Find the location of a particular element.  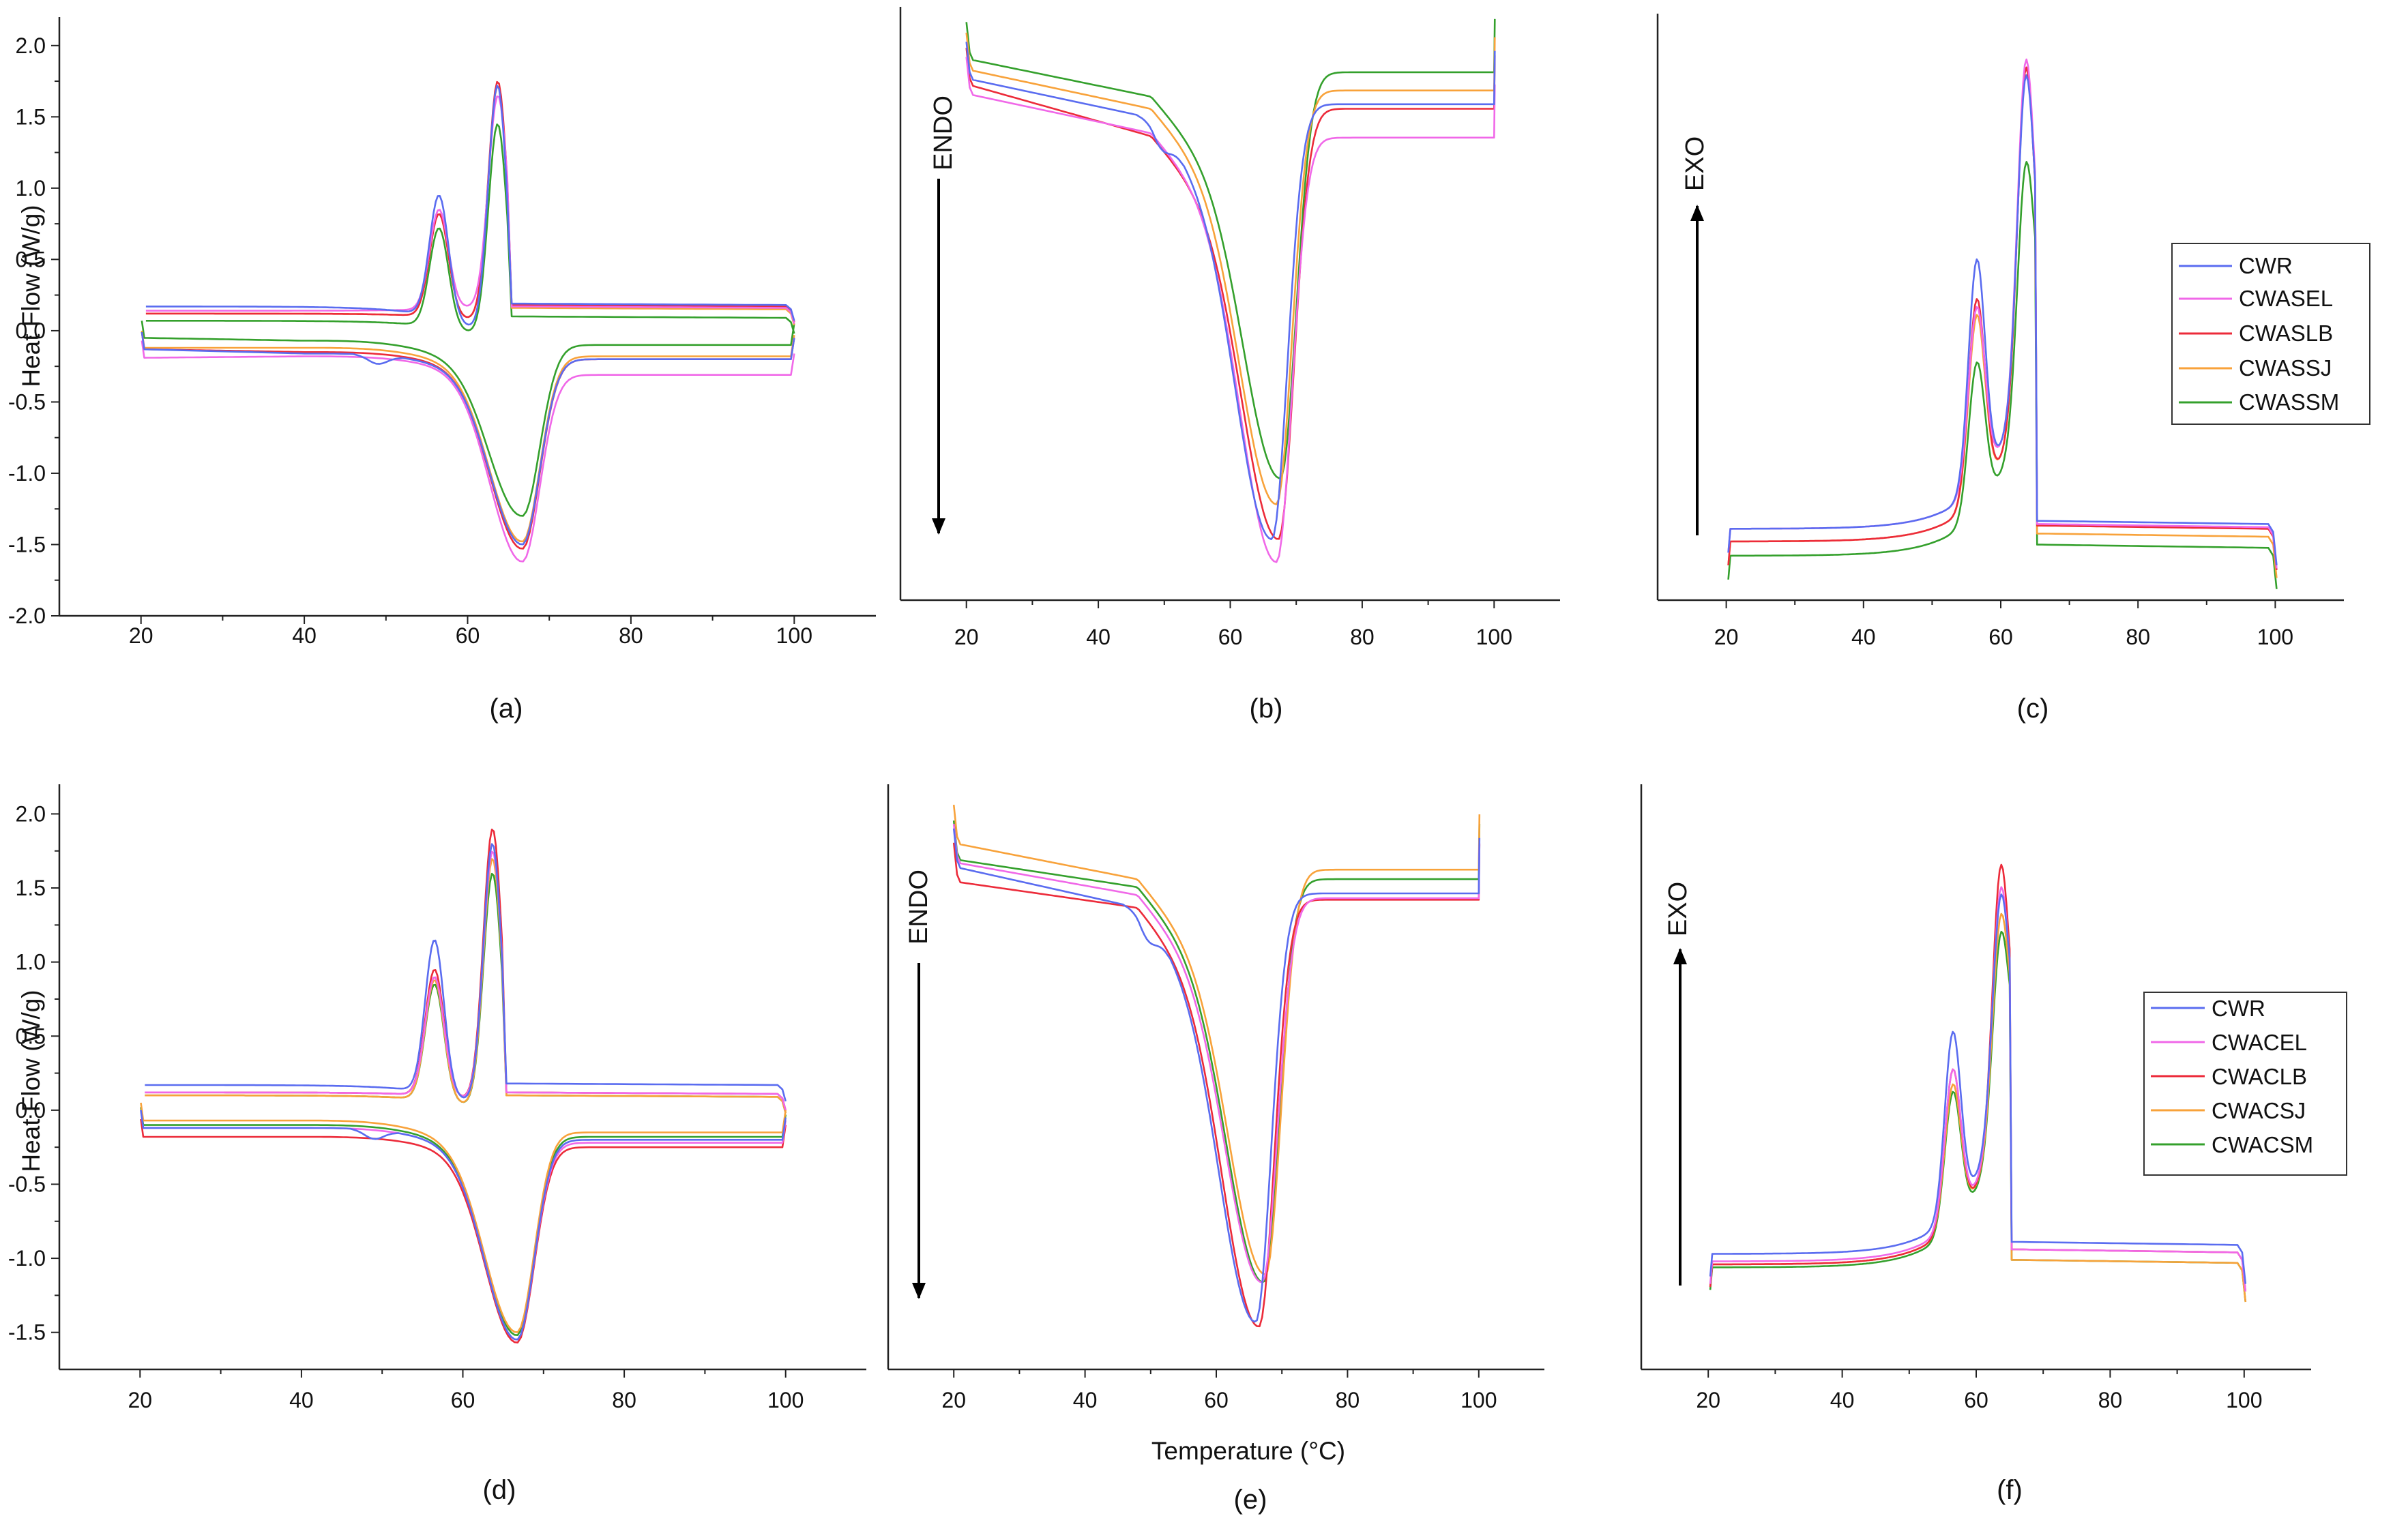

series-line-cwacel-heating is located at coordinates (466, 980).